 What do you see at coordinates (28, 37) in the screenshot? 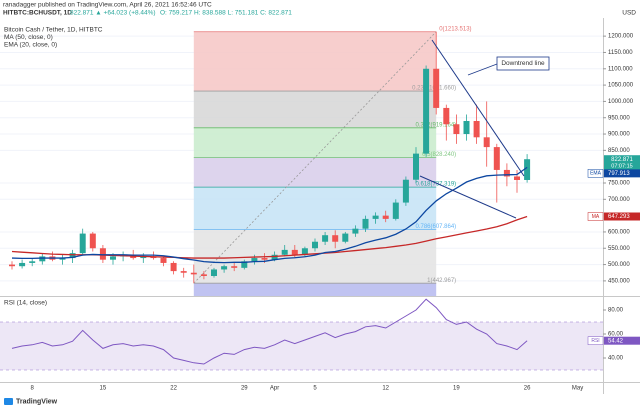
I see `legend-entry: MA (50, close, 0)` at bounding box center [28, 37].